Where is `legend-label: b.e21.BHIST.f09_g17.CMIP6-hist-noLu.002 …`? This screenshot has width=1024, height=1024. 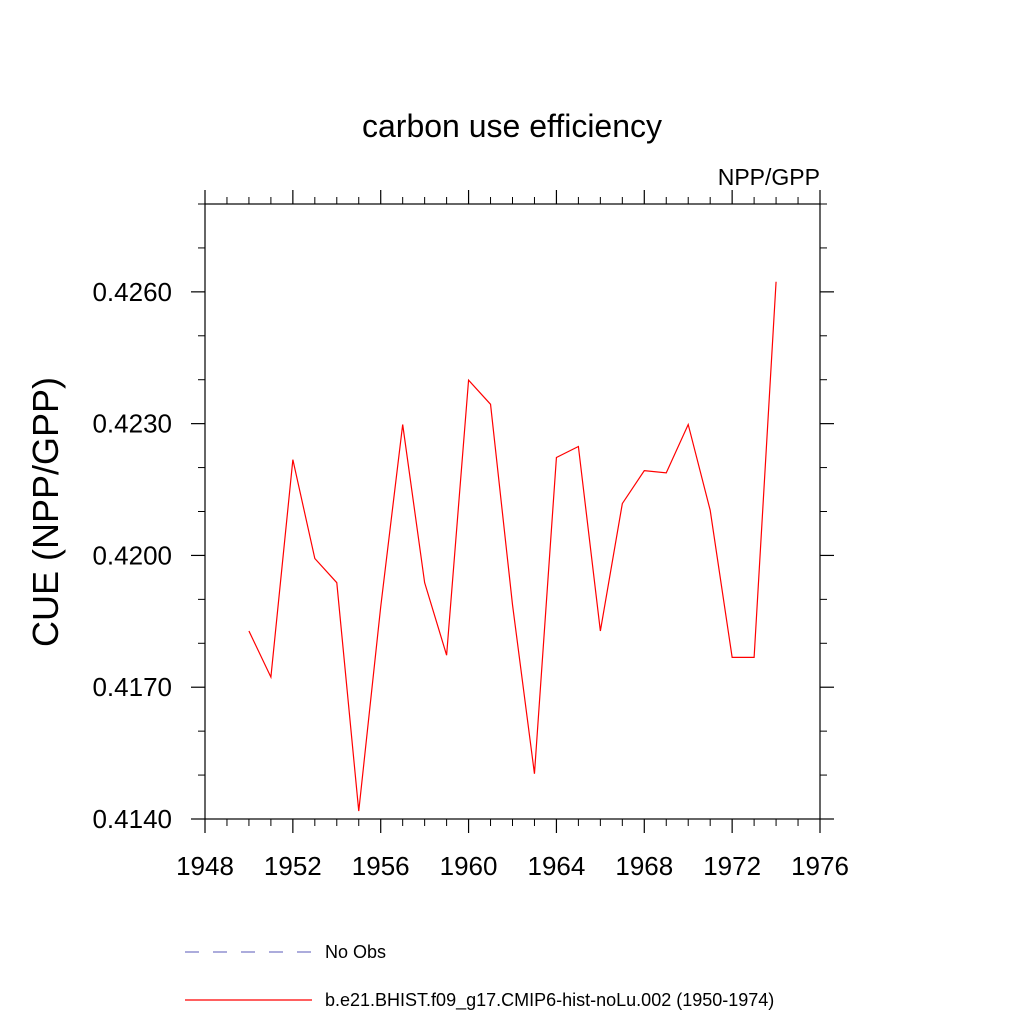 legend-label: b.e21.BHIST.f09_g17.CMIP6-hist-noLu.002 … is located at coordinates (549, 1000).